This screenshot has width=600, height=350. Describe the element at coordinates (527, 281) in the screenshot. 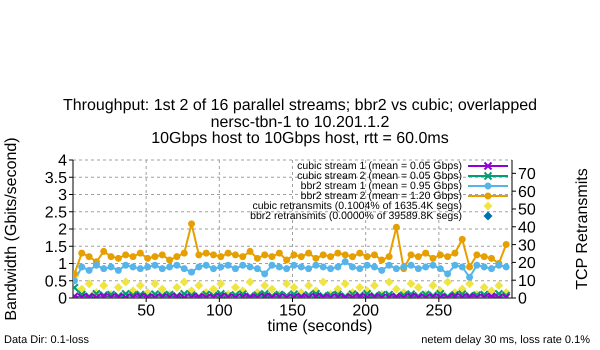

I see `y2-tick-label: 10` at that location.